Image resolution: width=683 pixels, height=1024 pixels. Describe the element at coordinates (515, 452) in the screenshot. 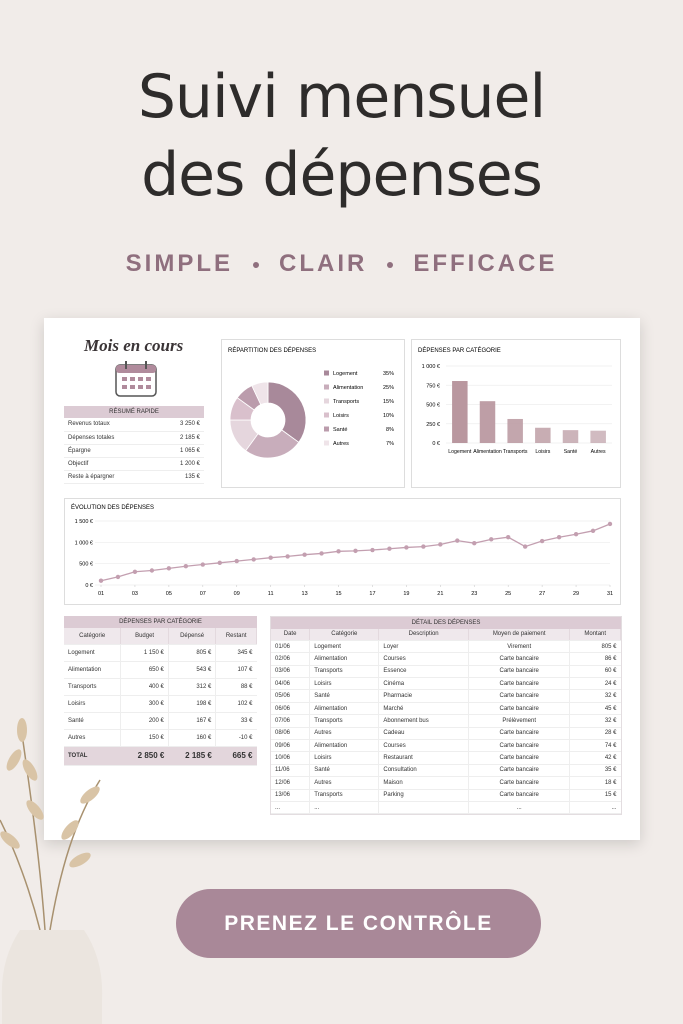

I see `x-tick-label: Transports` at that location.